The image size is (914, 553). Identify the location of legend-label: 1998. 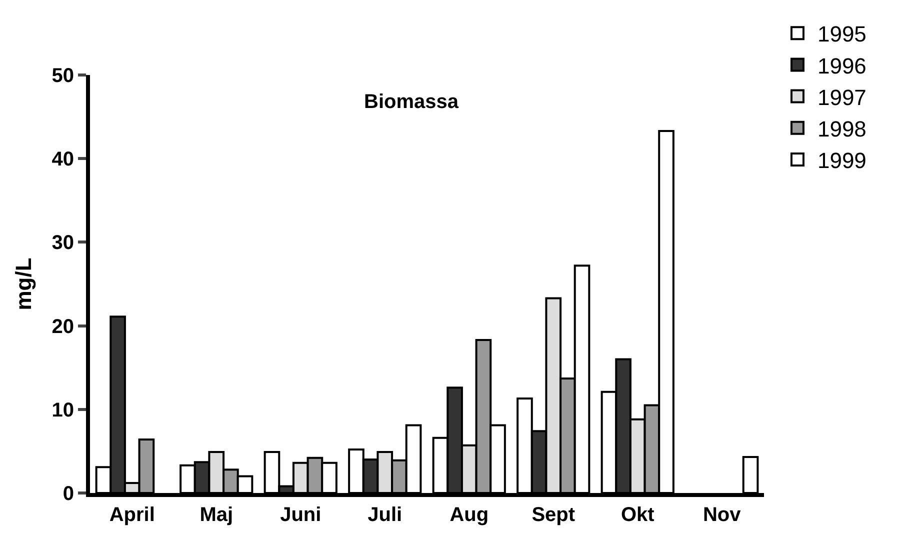
(841, 129).